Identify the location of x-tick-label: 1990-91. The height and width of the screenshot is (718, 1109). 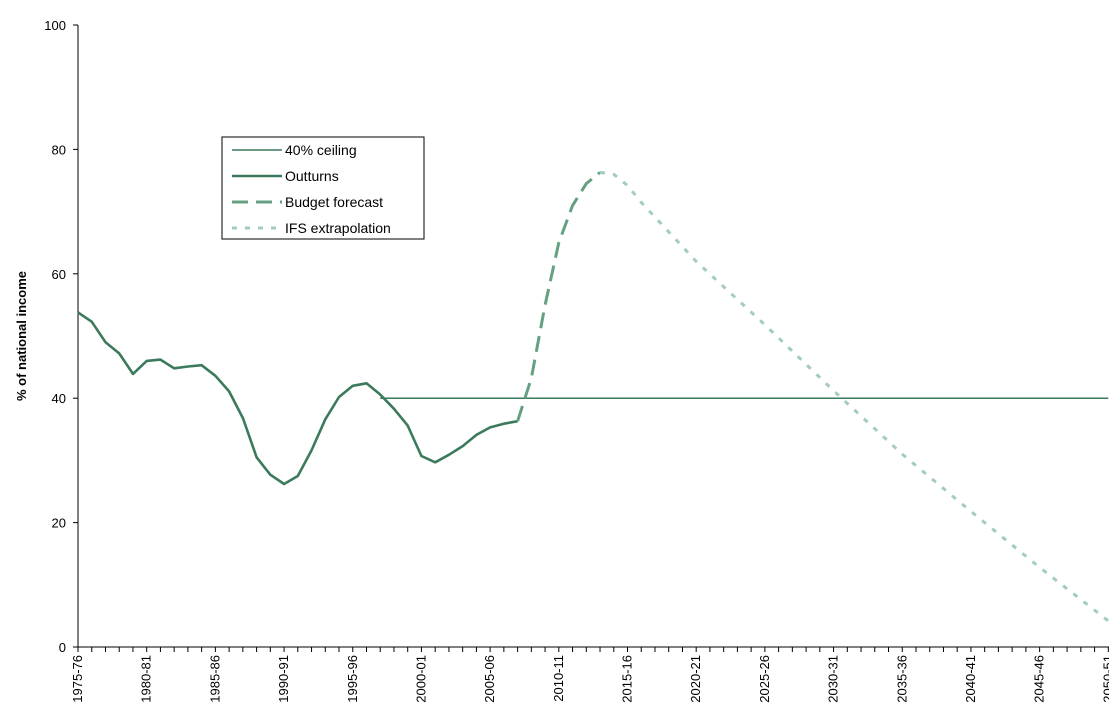
(283, 679).